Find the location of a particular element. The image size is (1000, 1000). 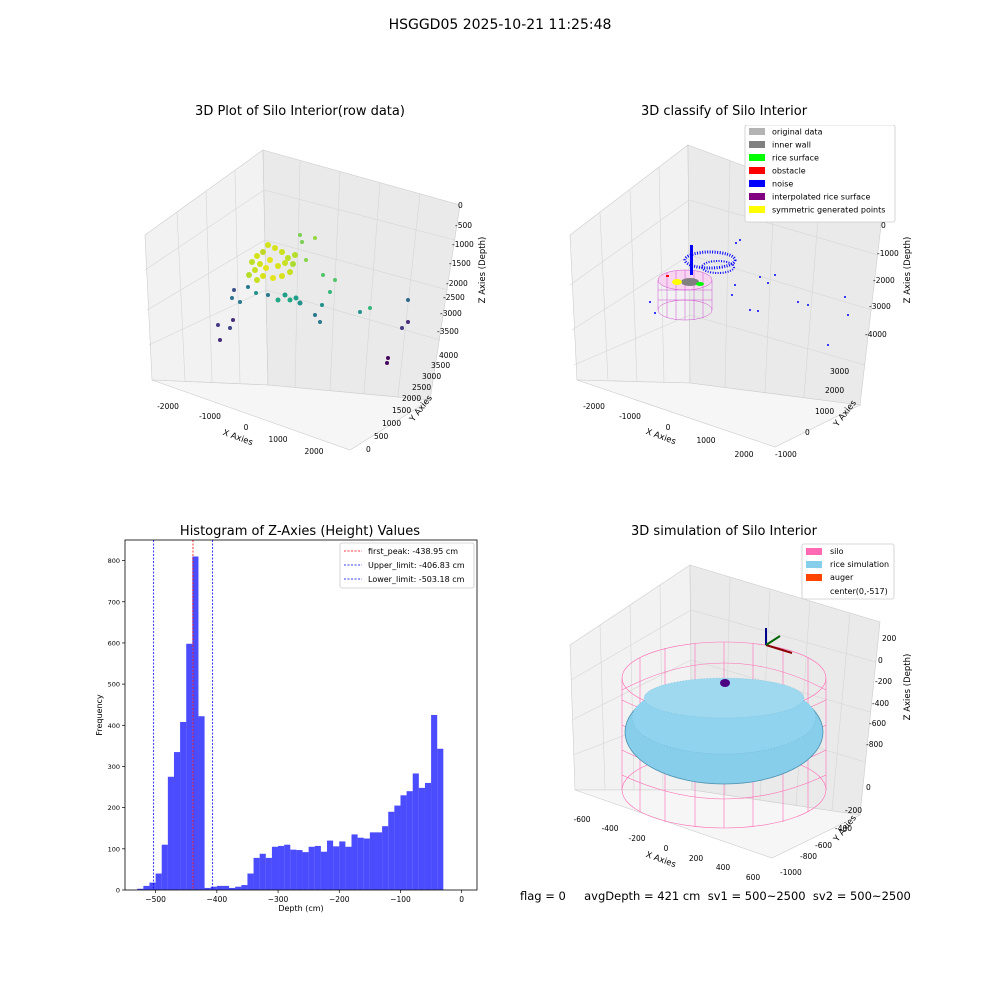

raw-plot-title: 3D Plot of Silo Interior(row data) is located at coordinates (300, 111).